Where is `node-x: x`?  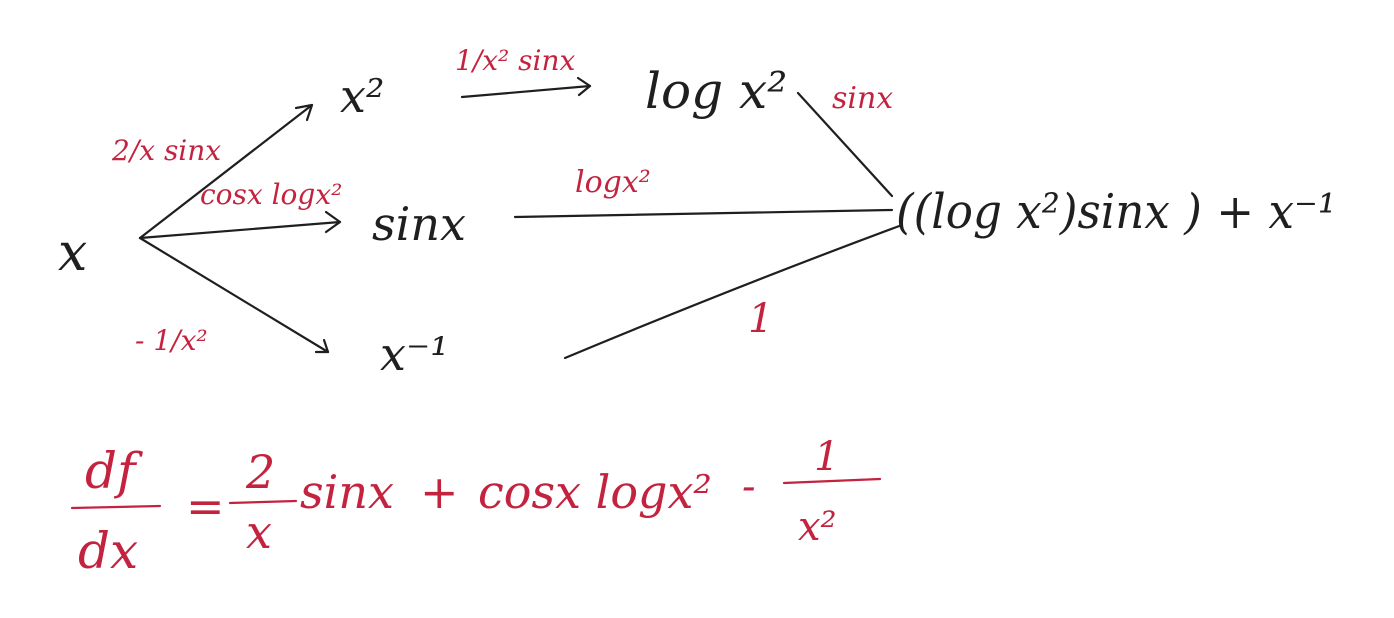 node-x: x is located at coordinates (72, 253).